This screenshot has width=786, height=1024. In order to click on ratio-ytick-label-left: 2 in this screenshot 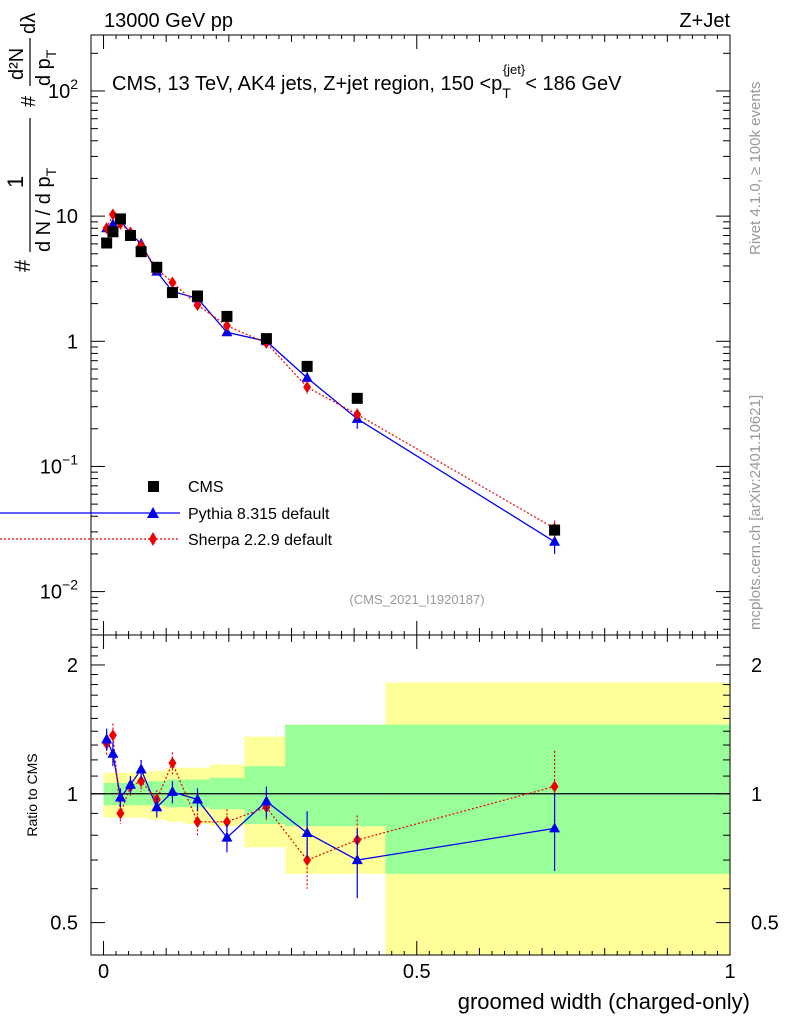, I will do `click(72, 666)`.